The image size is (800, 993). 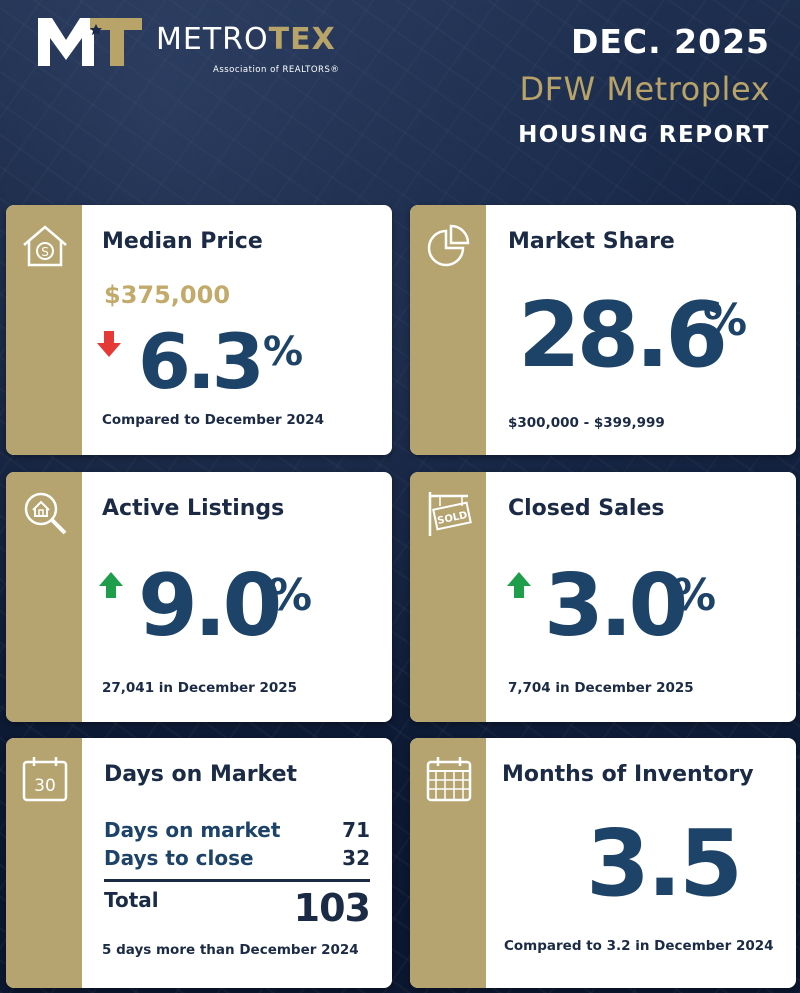 What do you see at coordinates (210, 606) in the screenshot?
I see `active-listings-change: 9.0` at bounding box center [210, 606].